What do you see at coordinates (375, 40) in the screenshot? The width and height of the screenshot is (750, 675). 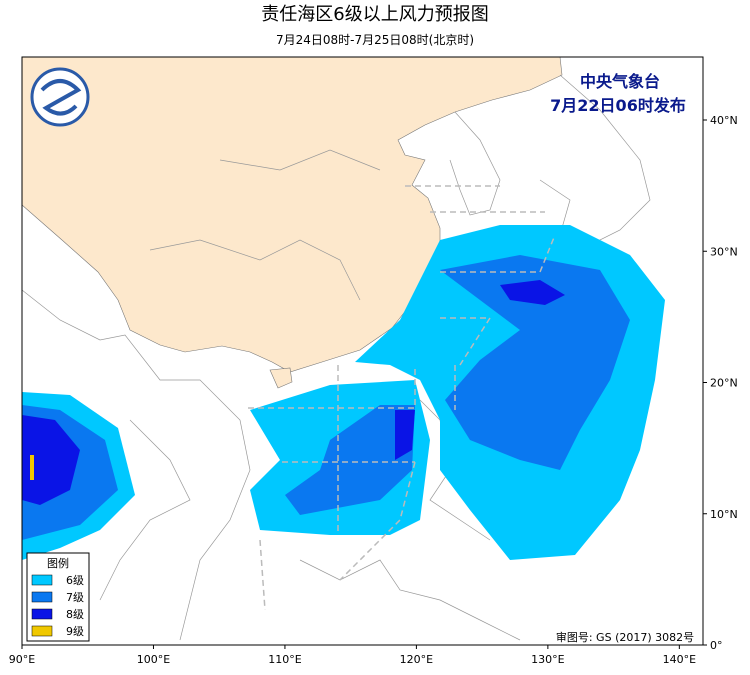 I see `subtitle: 7月24日08时-7月25日08时(北京时)` at bounding box center [375, 40].